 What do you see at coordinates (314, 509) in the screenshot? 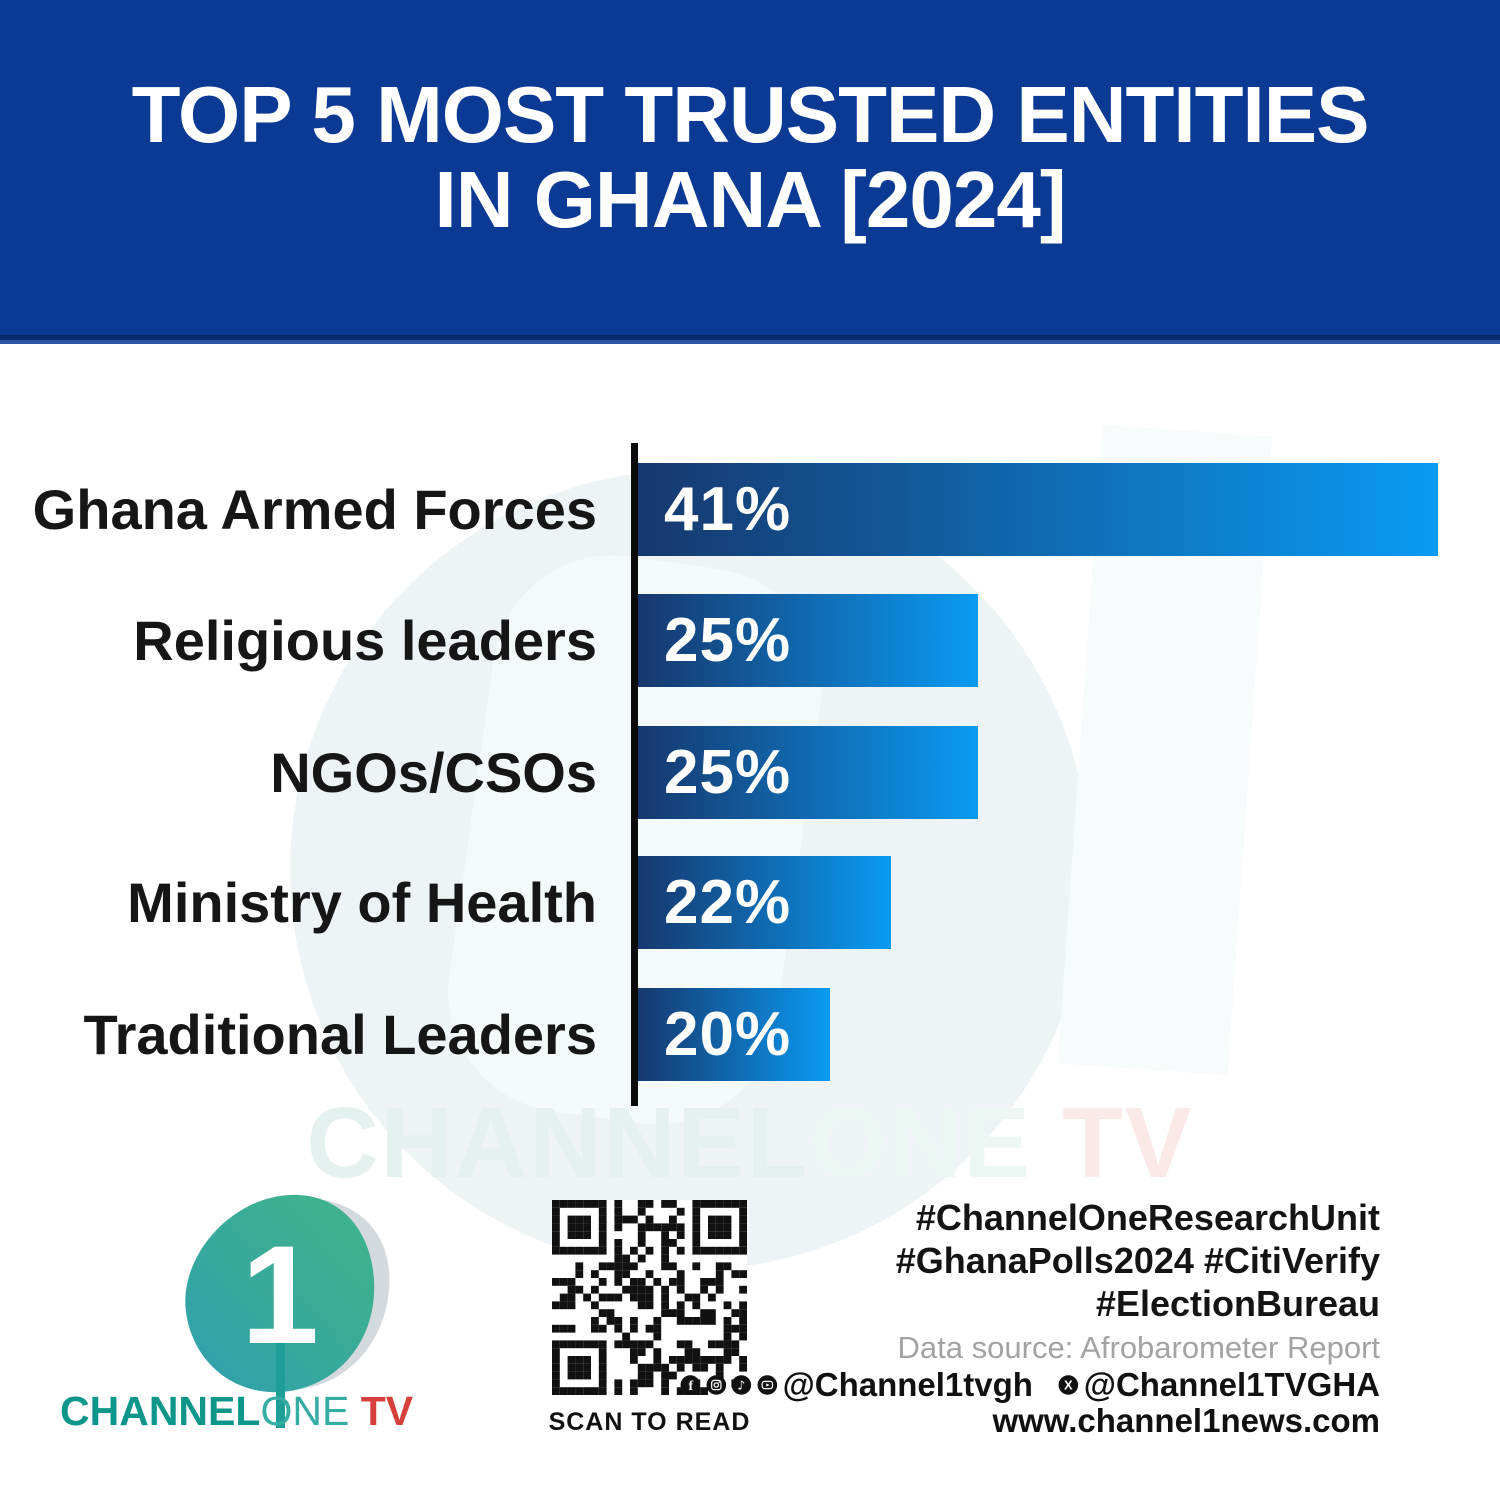
I see `category-label: Ghana Armed Forces` at bounding box center [314, 509].